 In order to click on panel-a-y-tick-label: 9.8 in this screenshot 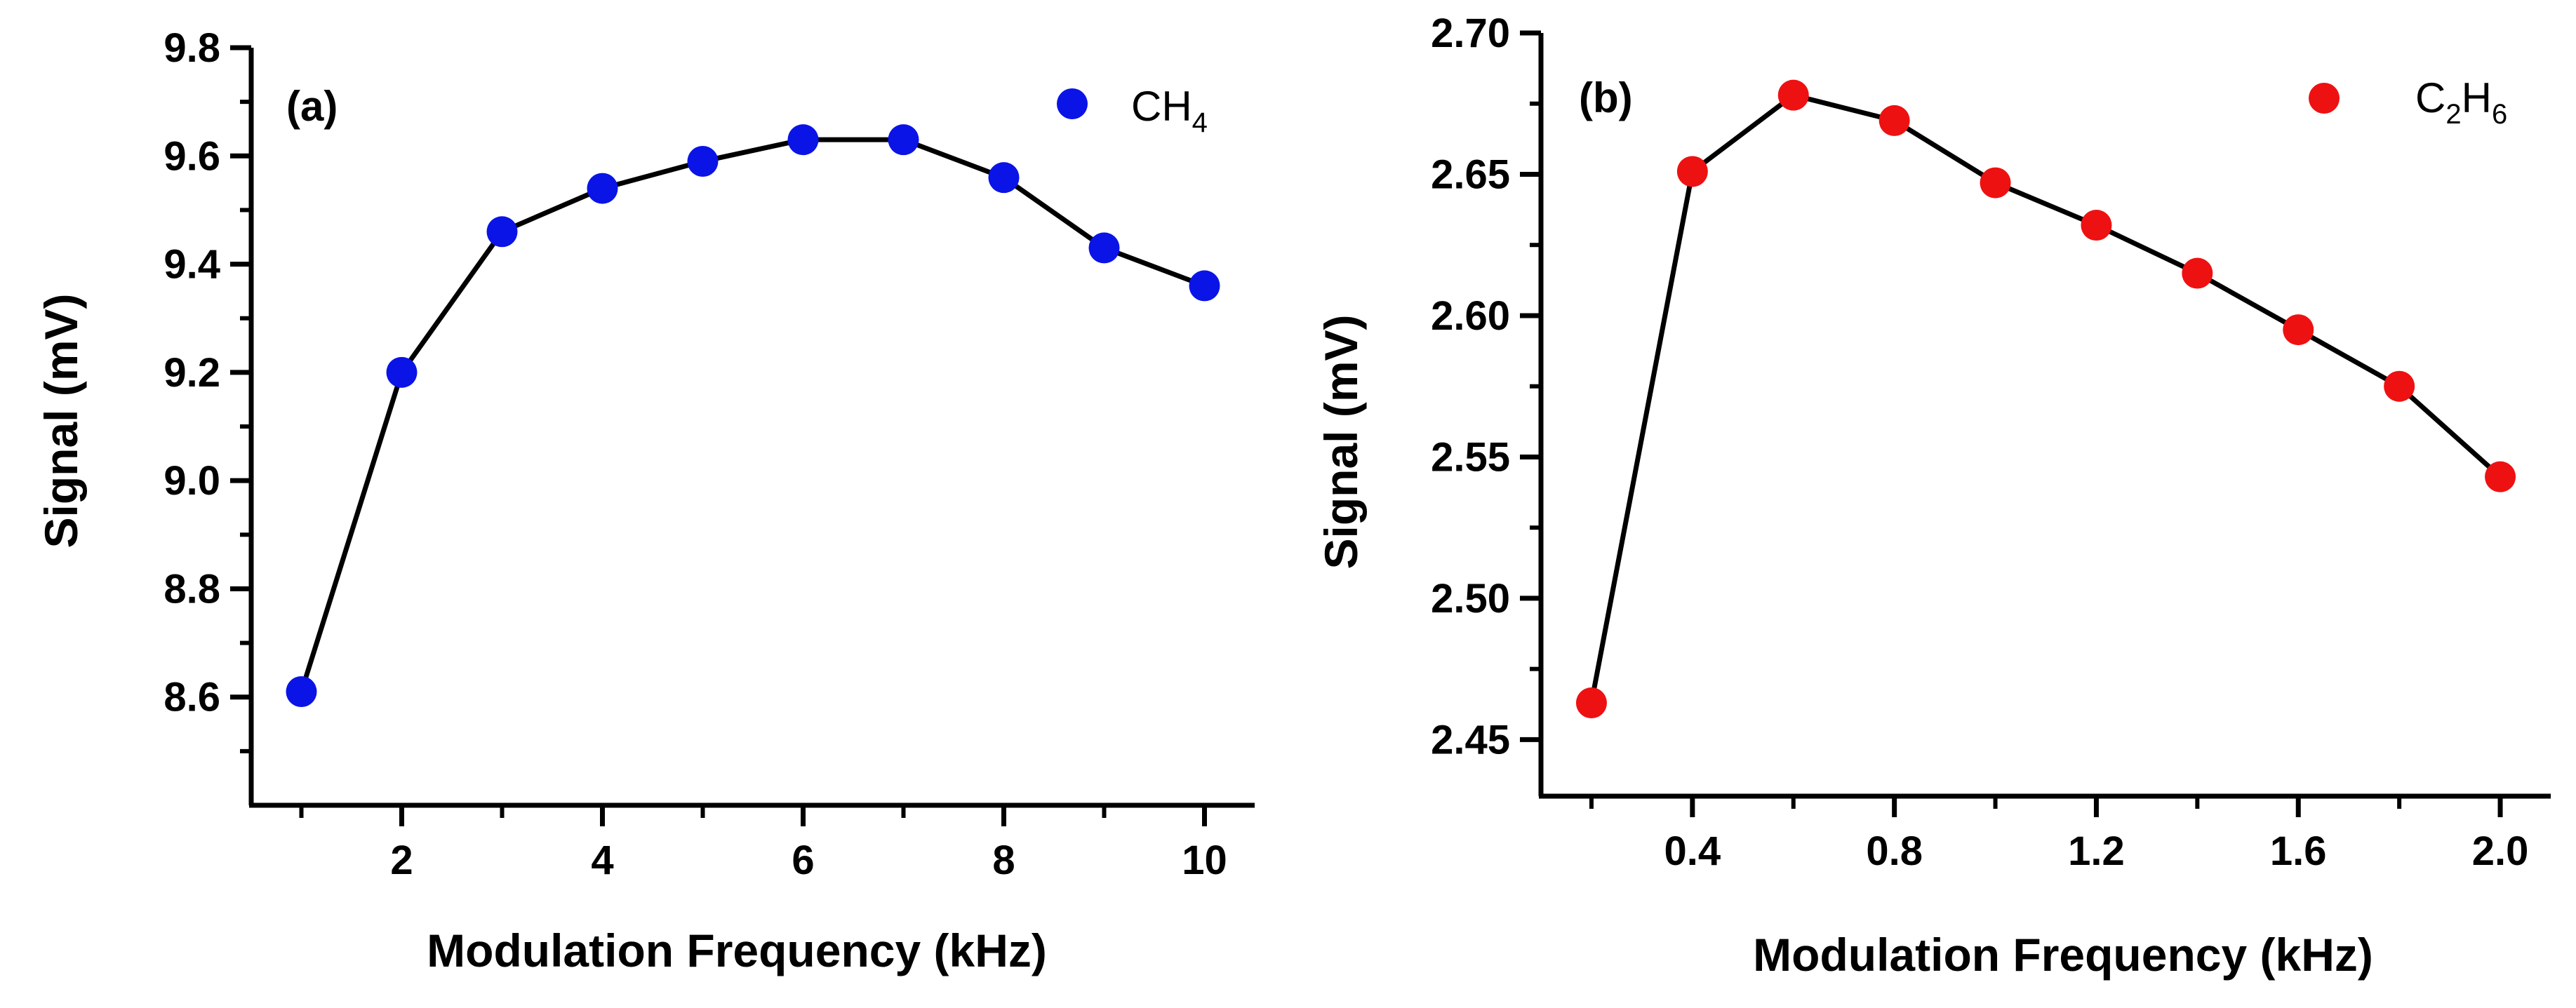, I will do `click(191, 48)`.